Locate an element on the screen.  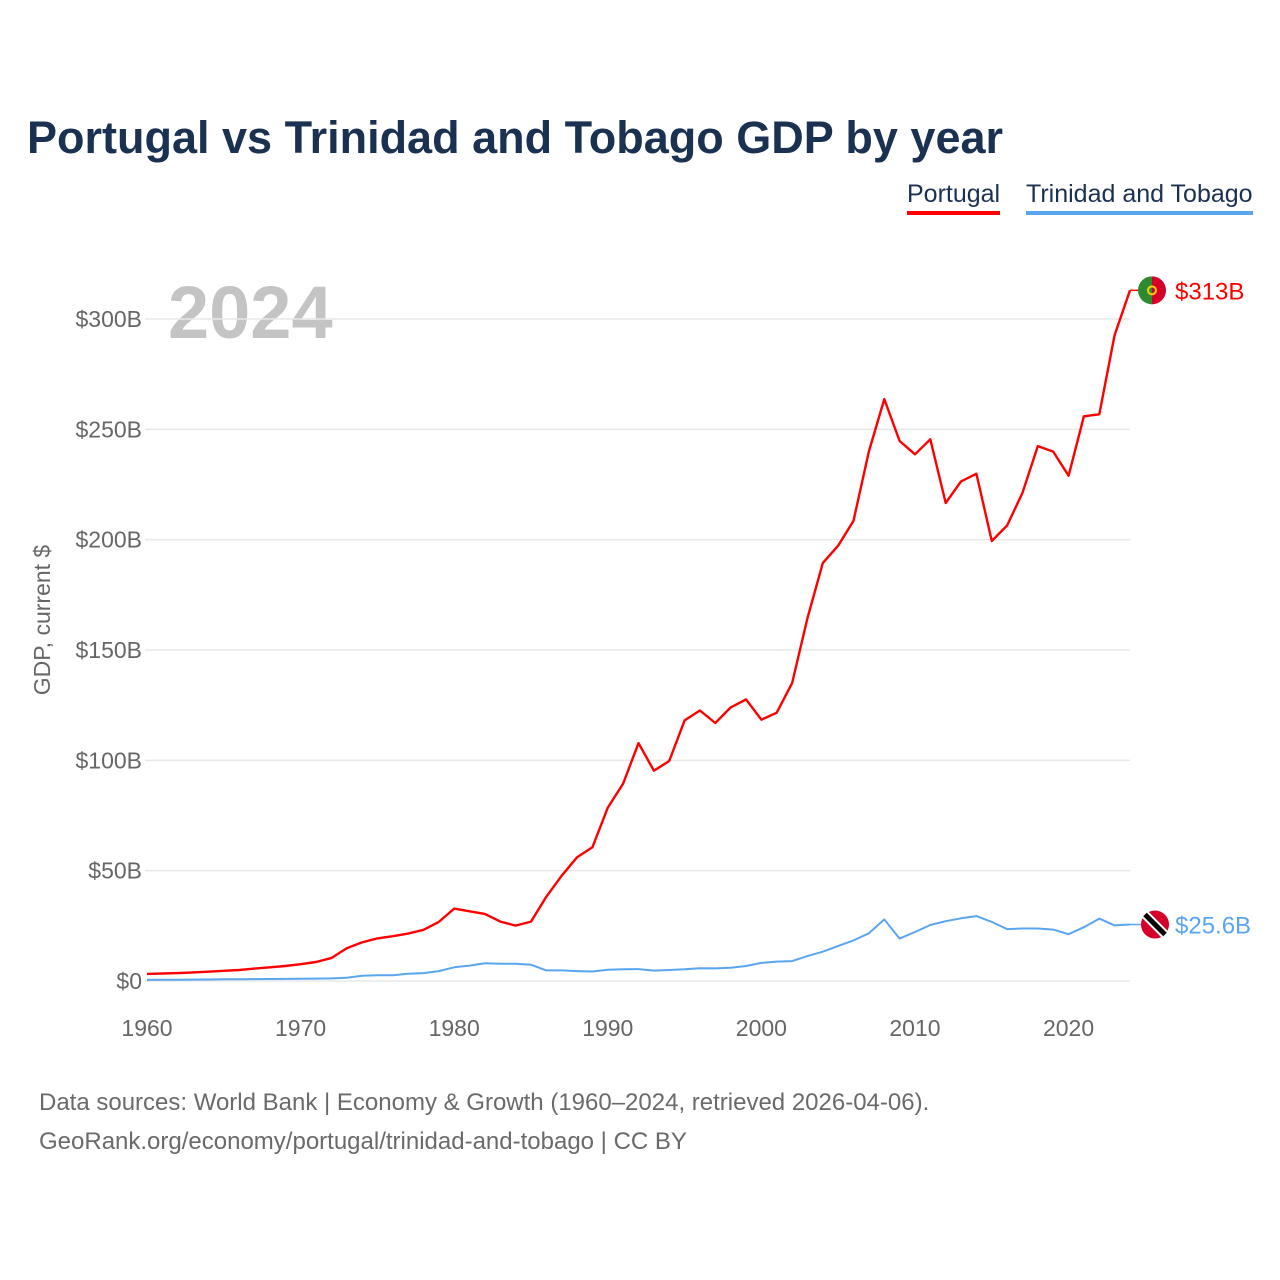
y-tick-label: $100B is located at coordinates (108, 760).